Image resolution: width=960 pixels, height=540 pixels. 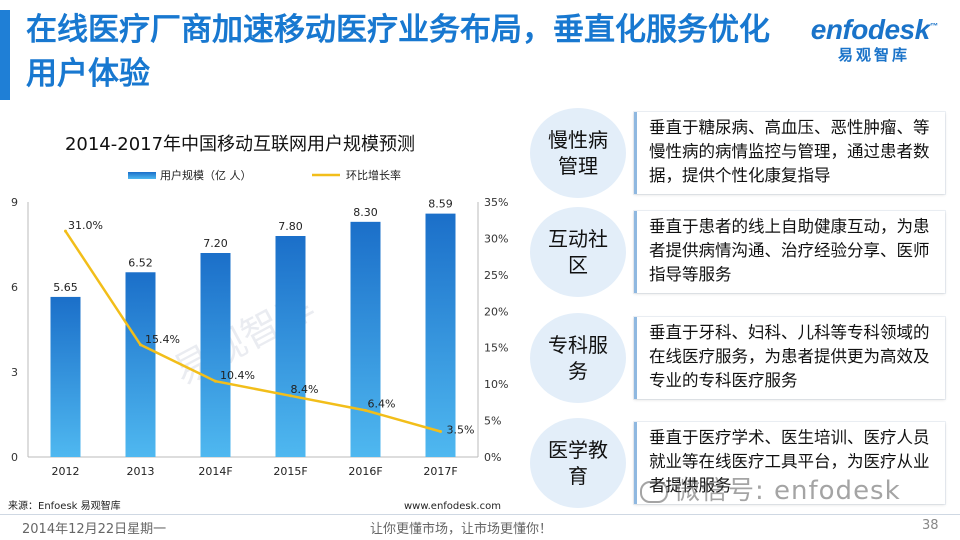 I want to click on line-value-label: 15.4%, so click(x=162, y=339).